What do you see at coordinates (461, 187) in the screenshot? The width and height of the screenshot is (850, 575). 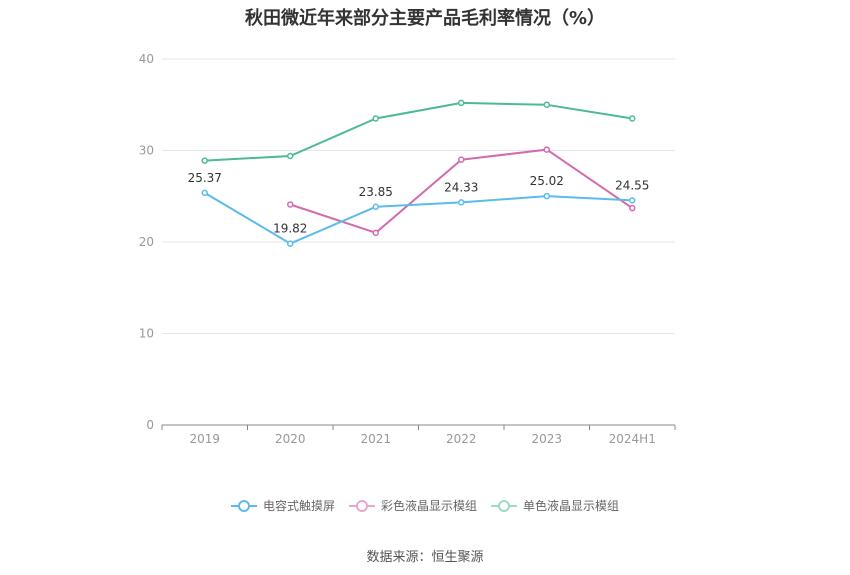 I see `data-label: 24.33` at bounding box center [461, 187].